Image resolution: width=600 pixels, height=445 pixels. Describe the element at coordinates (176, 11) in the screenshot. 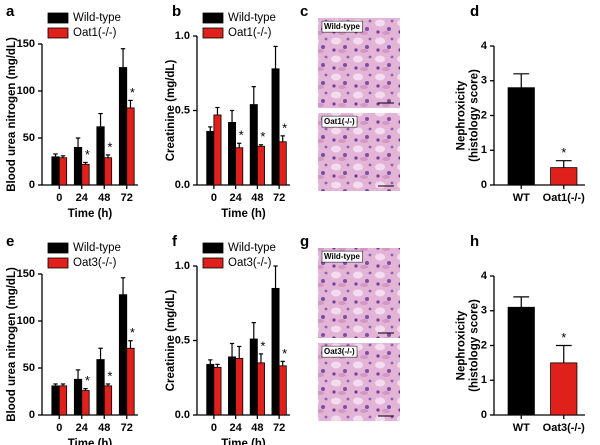

I see `panel-letter: b` at that location.